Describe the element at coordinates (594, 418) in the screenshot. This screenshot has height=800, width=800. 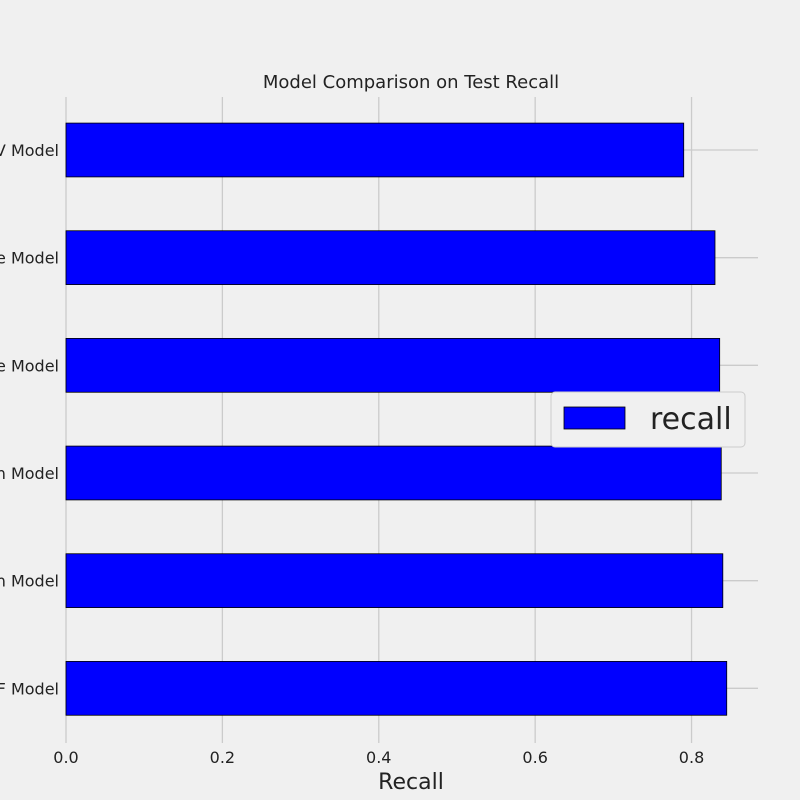
I see `legend-swatch` at that location.